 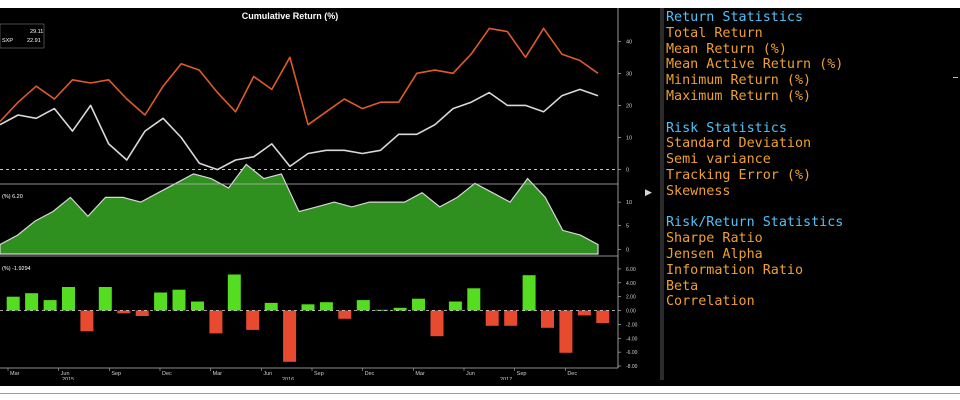 What do you see at coordinates (68, 378) in the screenshot?
I see `year-label: 2015` at bounding box center [68, 378].